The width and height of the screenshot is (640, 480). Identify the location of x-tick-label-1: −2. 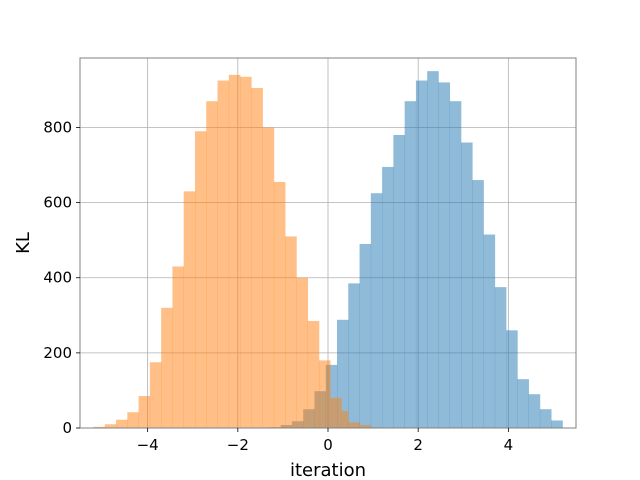
(238, 445).